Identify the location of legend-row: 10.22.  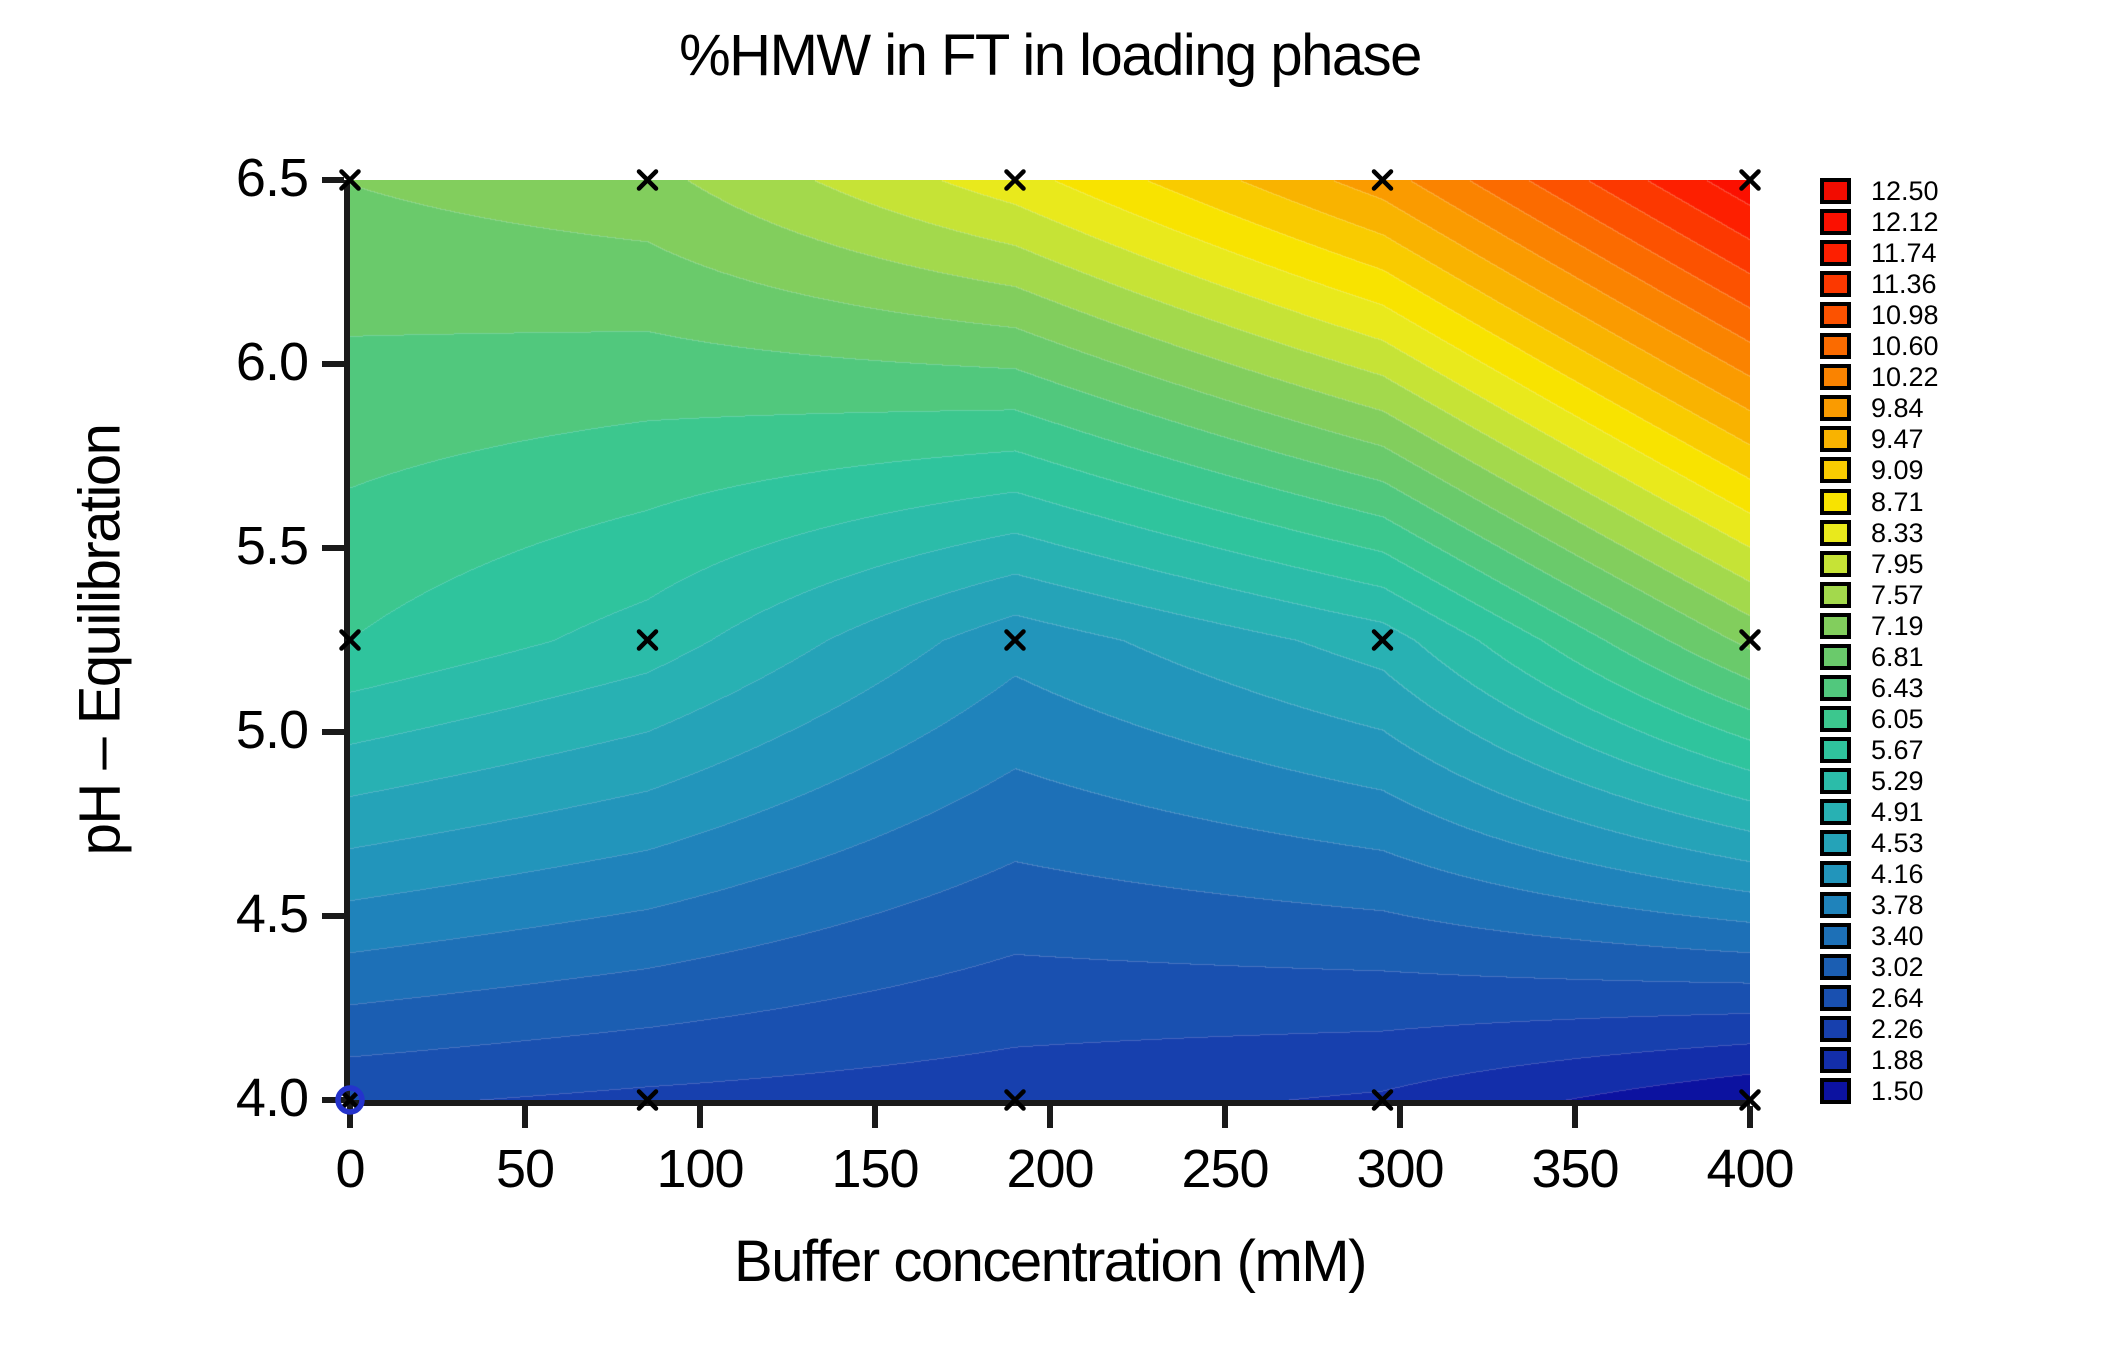
(1879, 377).